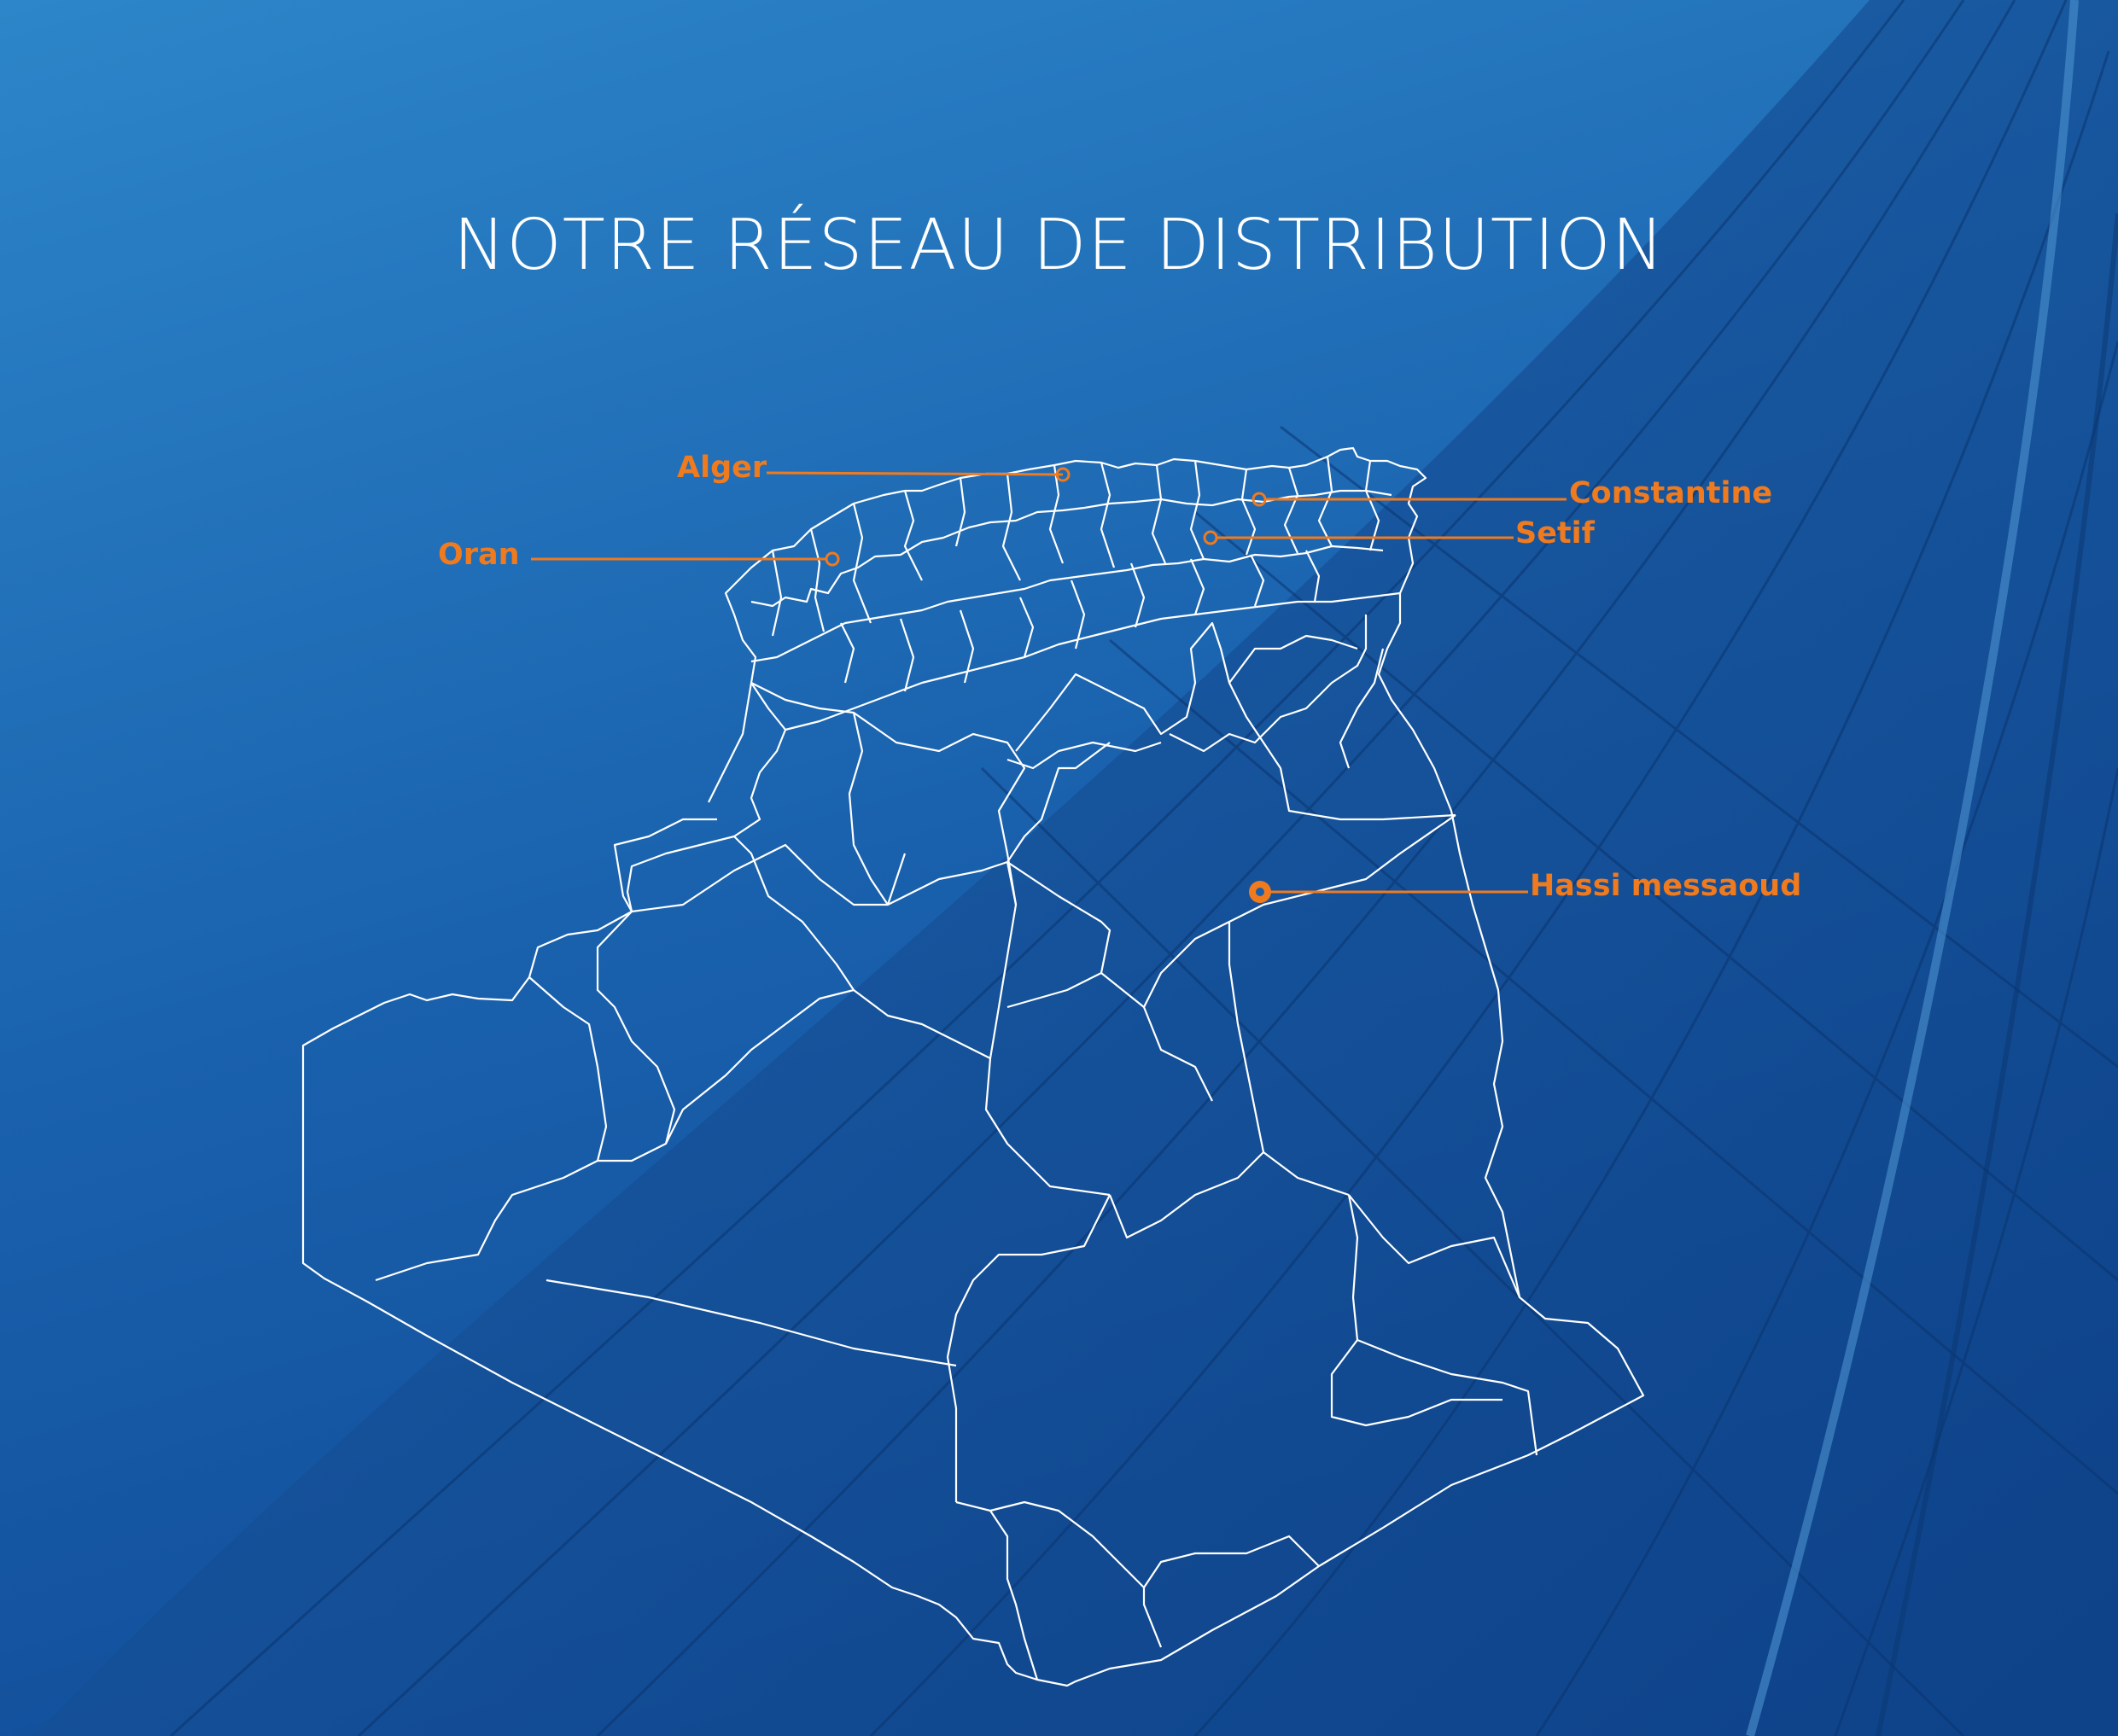 Image resolution: width=2118 pixels, height=1736 pixels. What do you see at coordinates (1997, 974) in the screenshot?
I see `facade-edge` at bounding box center [1997, 974].